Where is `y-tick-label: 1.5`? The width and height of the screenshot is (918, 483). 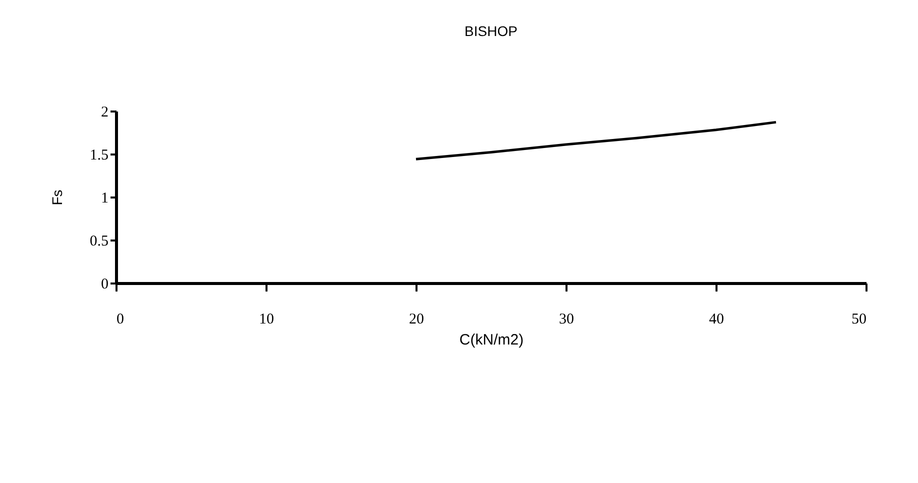 y-tick-label: 1.5 is located at coordinates (99, 156).